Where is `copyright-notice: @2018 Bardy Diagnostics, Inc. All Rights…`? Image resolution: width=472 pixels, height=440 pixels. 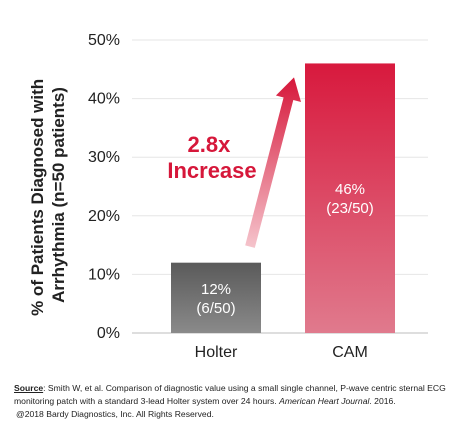 copyright-notice: @2018 Bardy Diagnostics, Inc. All Rights… is located at coordinates (115, 414).